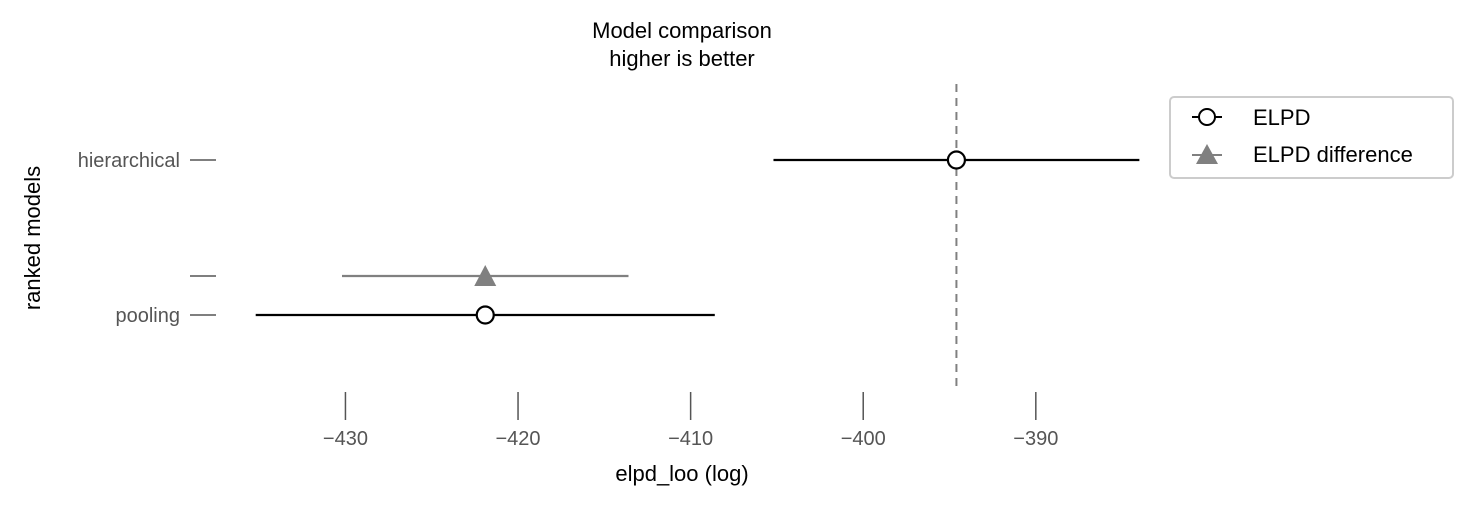 The image size is (1473, 506). I want to click on pooling-elpd-point, so click(485, 315).